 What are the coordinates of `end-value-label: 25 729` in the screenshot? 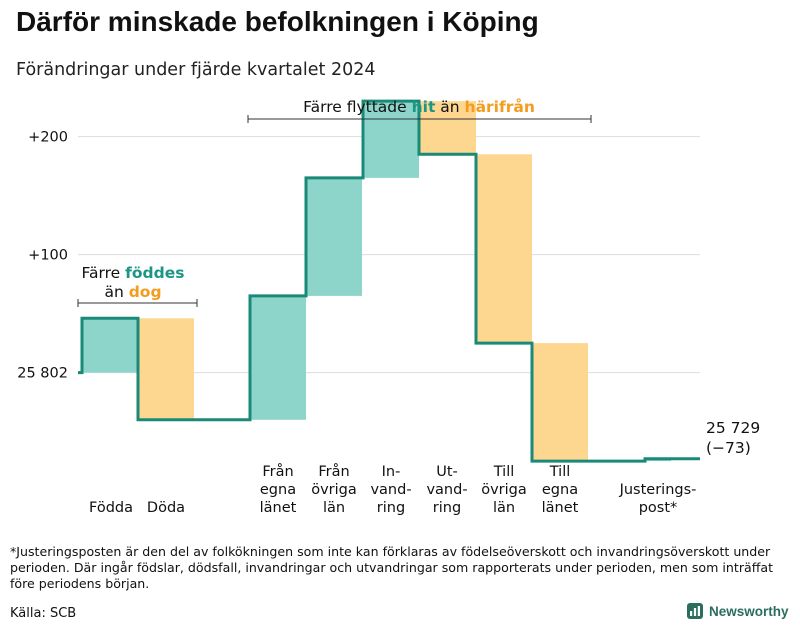 It's located at (733, 428).